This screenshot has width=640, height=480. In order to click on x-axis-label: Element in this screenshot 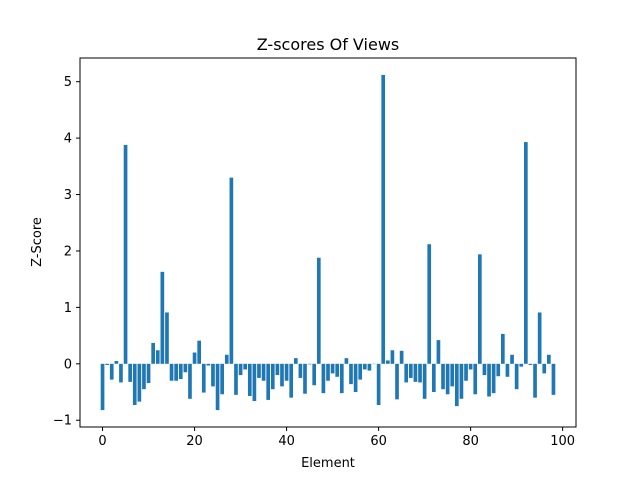, I will do `click(328, 463)`.